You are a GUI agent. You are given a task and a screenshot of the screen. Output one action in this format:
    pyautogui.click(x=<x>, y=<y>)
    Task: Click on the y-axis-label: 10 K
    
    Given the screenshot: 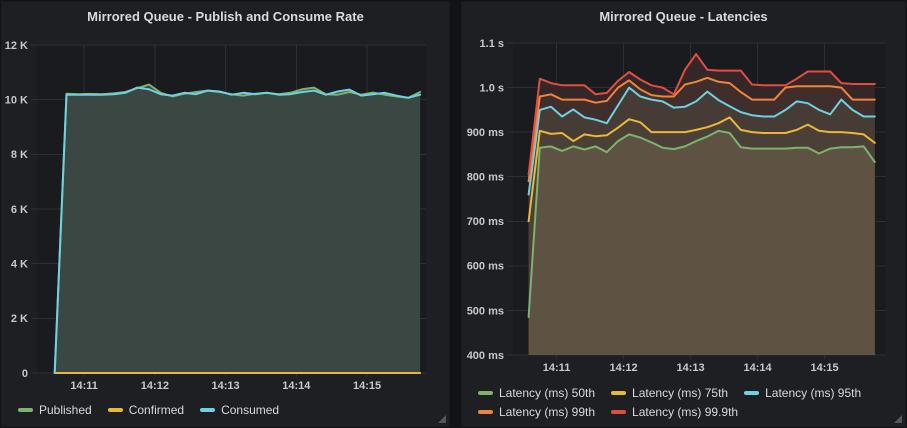 What is the action you would take?
    pyautogui.click(x=16, y=101)
    